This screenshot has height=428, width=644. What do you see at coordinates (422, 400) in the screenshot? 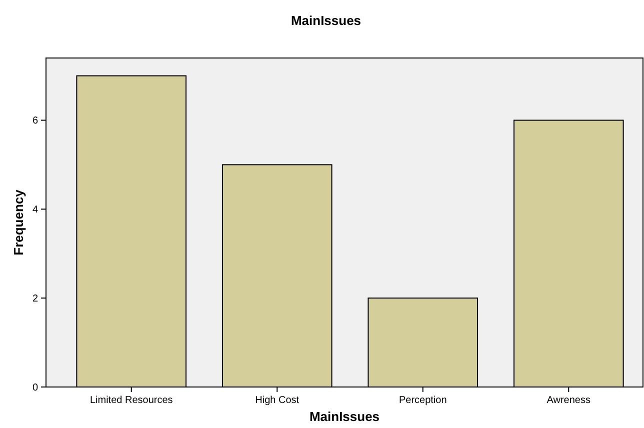
I see `x-tick-label: Perception` at bounding box center [422, 400].